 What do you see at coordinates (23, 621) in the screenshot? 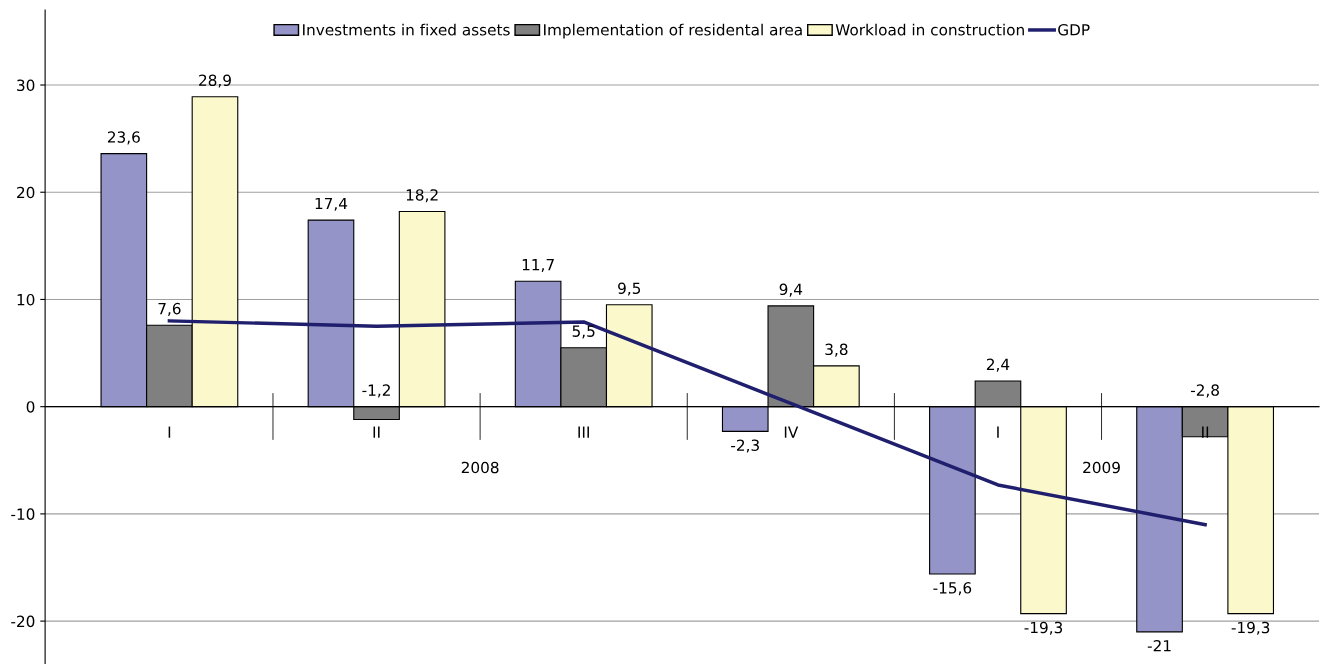
I see `y-tick-label: -20` at bounding box center [23, 621].